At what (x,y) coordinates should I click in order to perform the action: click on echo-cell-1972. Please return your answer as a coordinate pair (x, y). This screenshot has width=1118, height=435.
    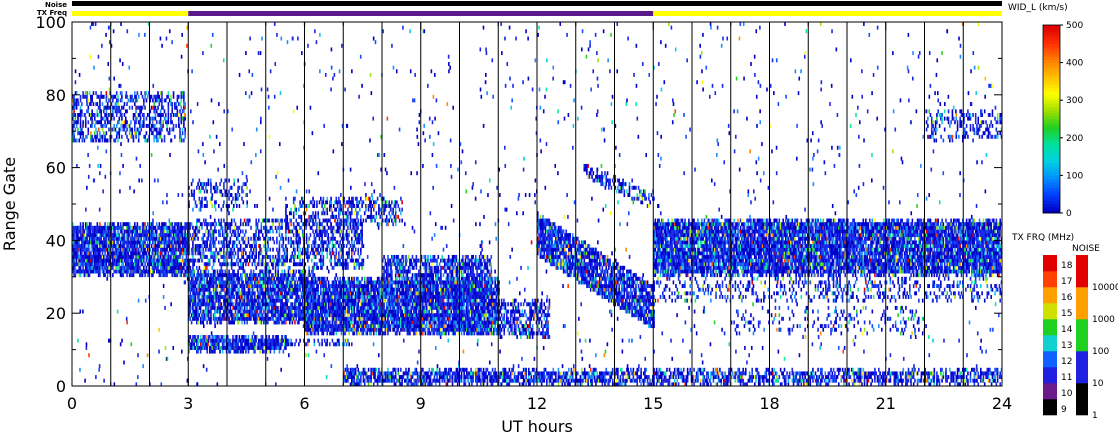
    Looking at the image, I should click on (274, 344).